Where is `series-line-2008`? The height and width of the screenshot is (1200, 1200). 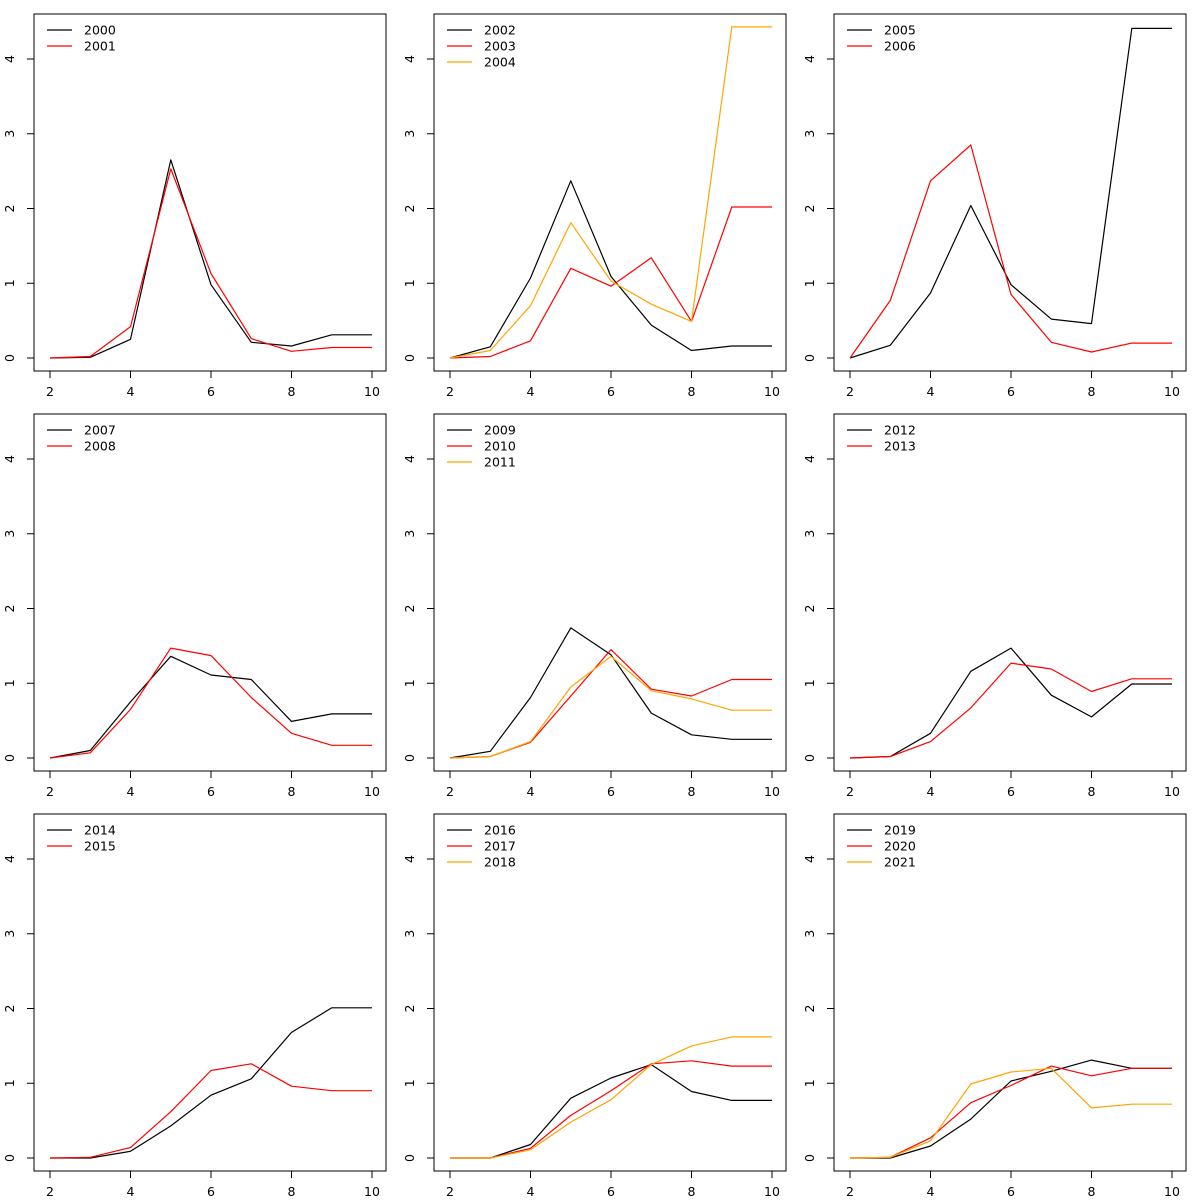 series-line-2008 is located at coordinates (210, 703).